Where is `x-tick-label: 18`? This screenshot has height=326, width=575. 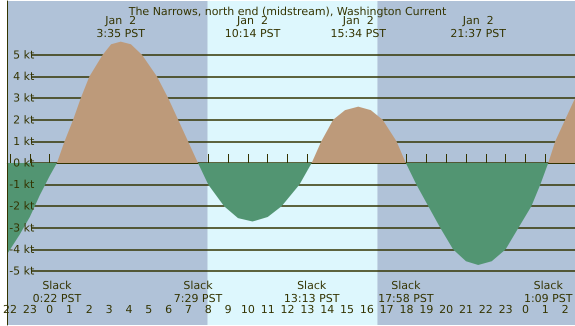
x-tick-label: 18 is located at coordinates (406, 309).